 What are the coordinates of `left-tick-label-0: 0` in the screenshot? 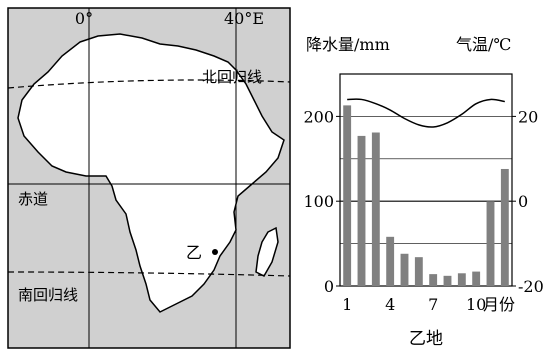 It's located at (329, 286).